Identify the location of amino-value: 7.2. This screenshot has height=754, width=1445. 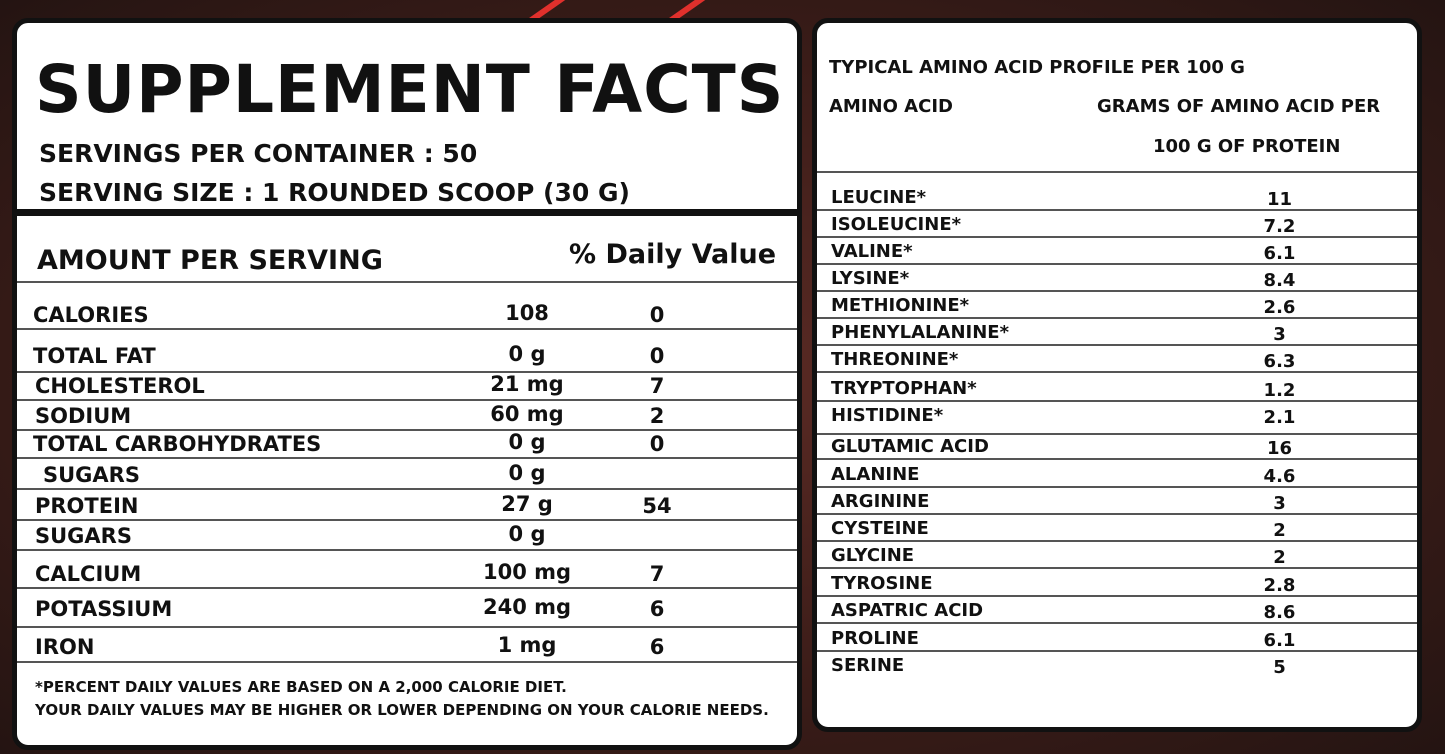
(1279, 226).